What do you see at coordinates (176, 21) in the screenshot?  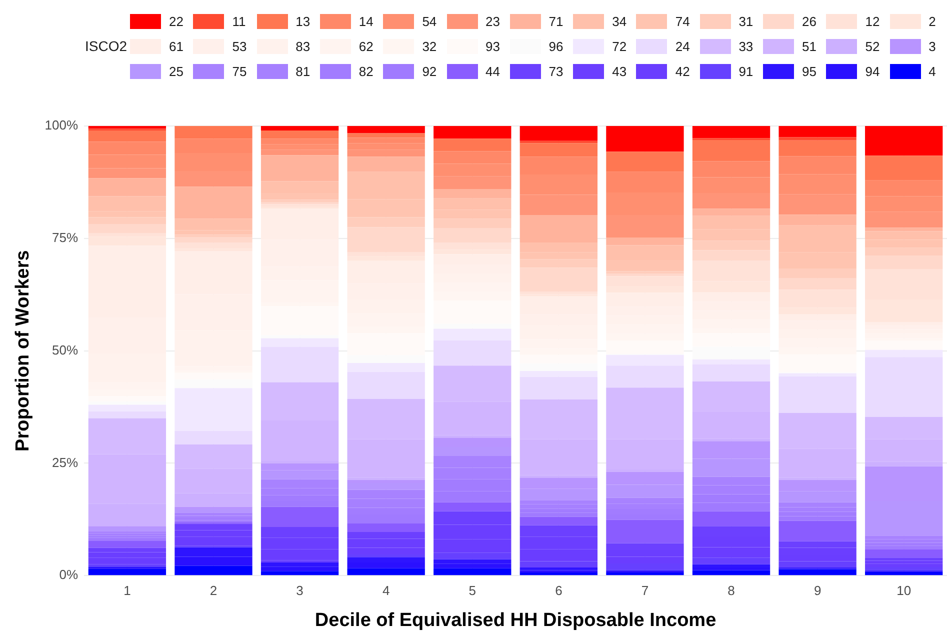 I see `legend-label: 22` at bounding box center [176, 21].